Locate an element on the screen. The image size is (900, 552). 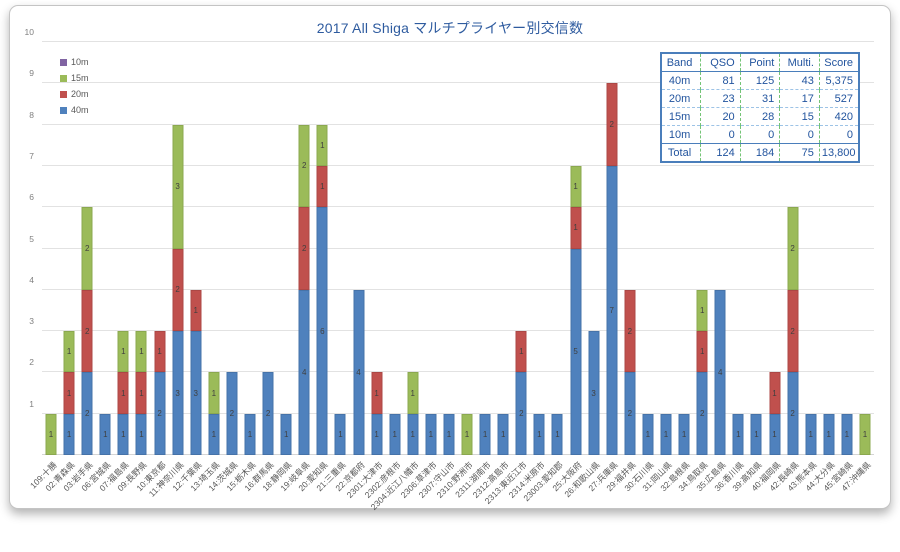
bar-stack: 6 1 1 is located at coordinates (322, 248).